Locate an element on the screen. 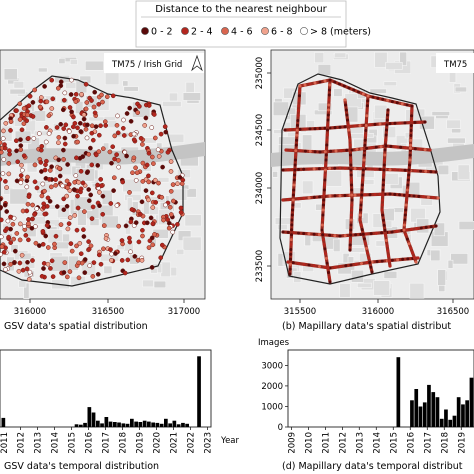  legend-items: 0 - 2 2 - 4 4 - 6 6 - 8 > 8 (meters) is located at coordinates (256, 32).